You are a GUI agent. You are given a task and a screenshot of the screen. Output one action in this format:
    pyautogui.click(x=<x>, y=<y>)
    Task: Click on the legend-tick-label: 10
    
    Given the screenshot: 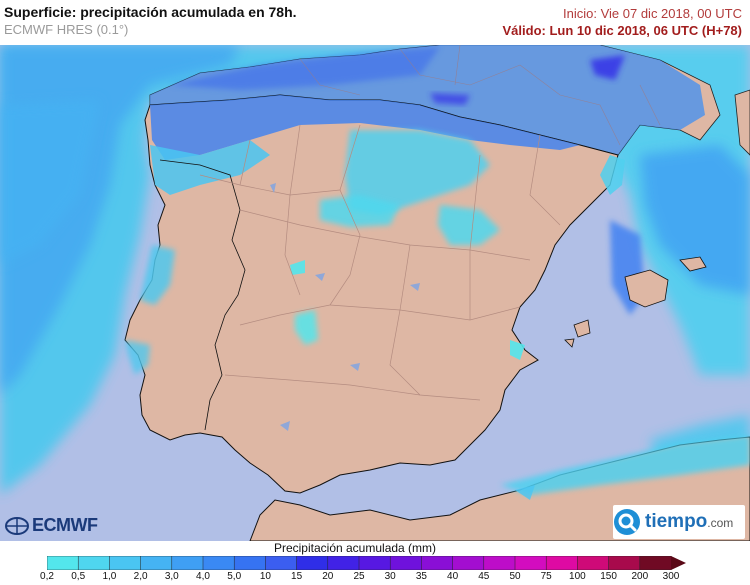 What is the action you would take?
    pyautogui.click(x=265, y=576)
    